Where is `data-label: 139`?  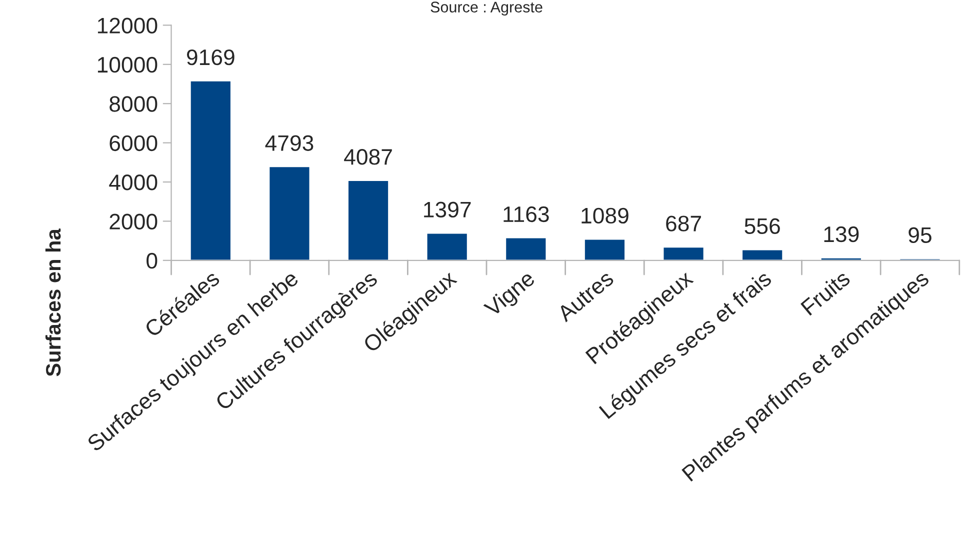
data-label: 139 is located at coordinates (841, 234).